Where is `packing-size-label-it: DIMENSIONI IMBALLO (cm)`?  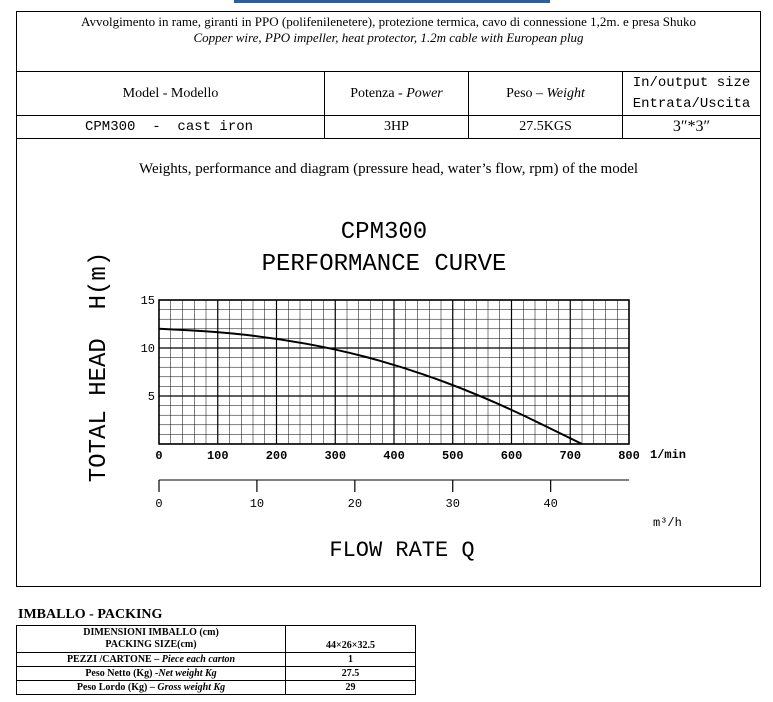
packing-size-label-it: DIMENSIONI IMBALLO (cm) is located at coordinates (151, 632).